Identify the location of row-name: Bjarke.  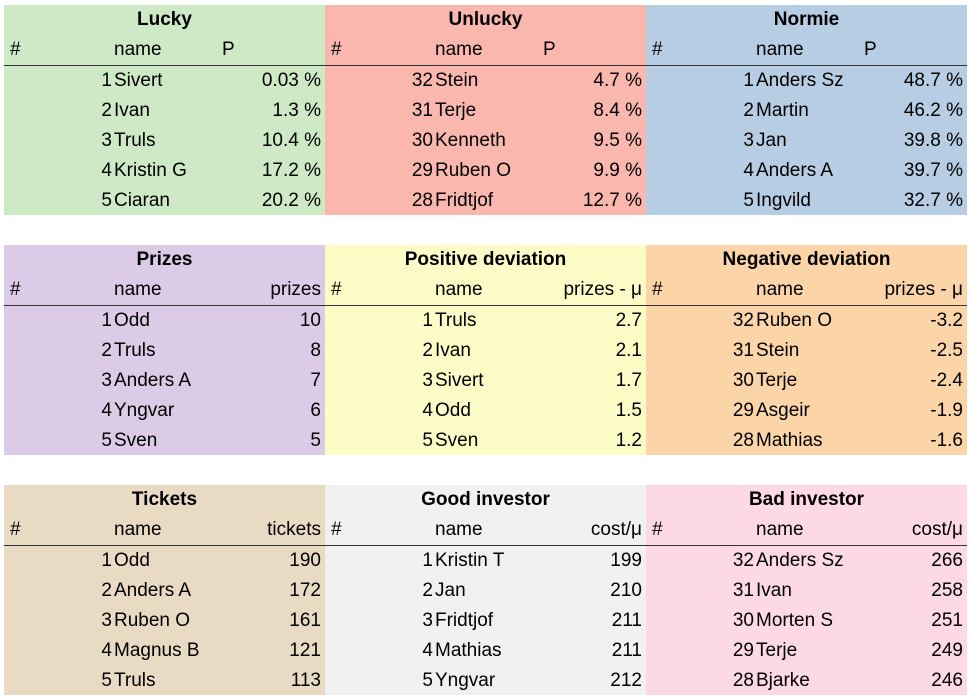
(783, 680).